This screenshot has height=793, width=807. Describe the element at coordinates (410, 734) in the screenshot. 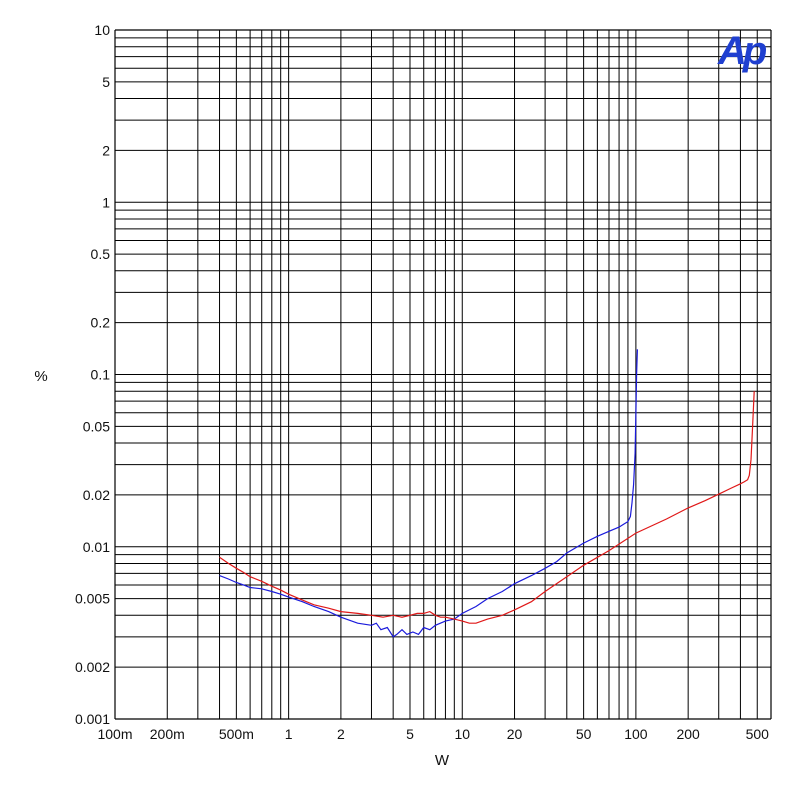

I see `x-tick-label: 5` at that location.